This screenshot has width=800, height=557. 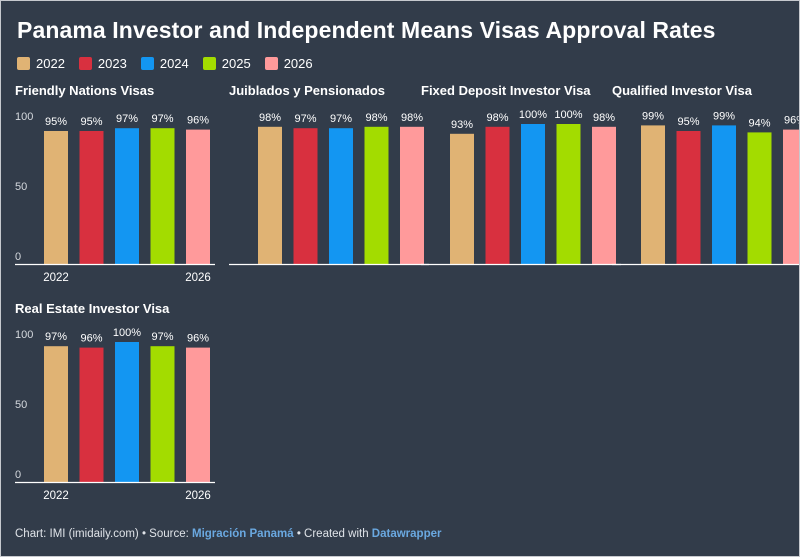 I want to click on panel-2-bar-2026, so click(x=412, y=195).